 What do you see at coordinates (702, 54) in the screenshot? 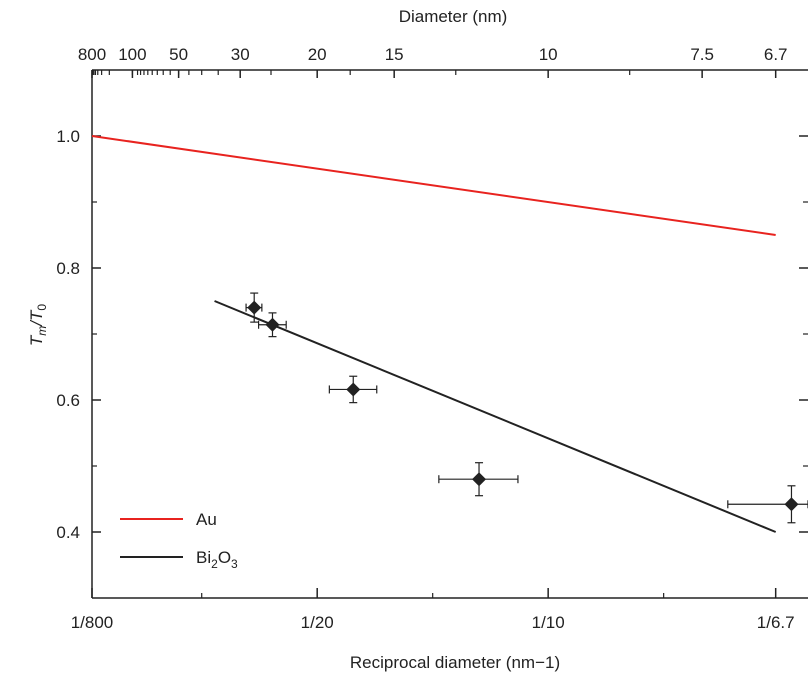
I see `x2-tick-label-7: 7.5` at bounding box center [702, 54].